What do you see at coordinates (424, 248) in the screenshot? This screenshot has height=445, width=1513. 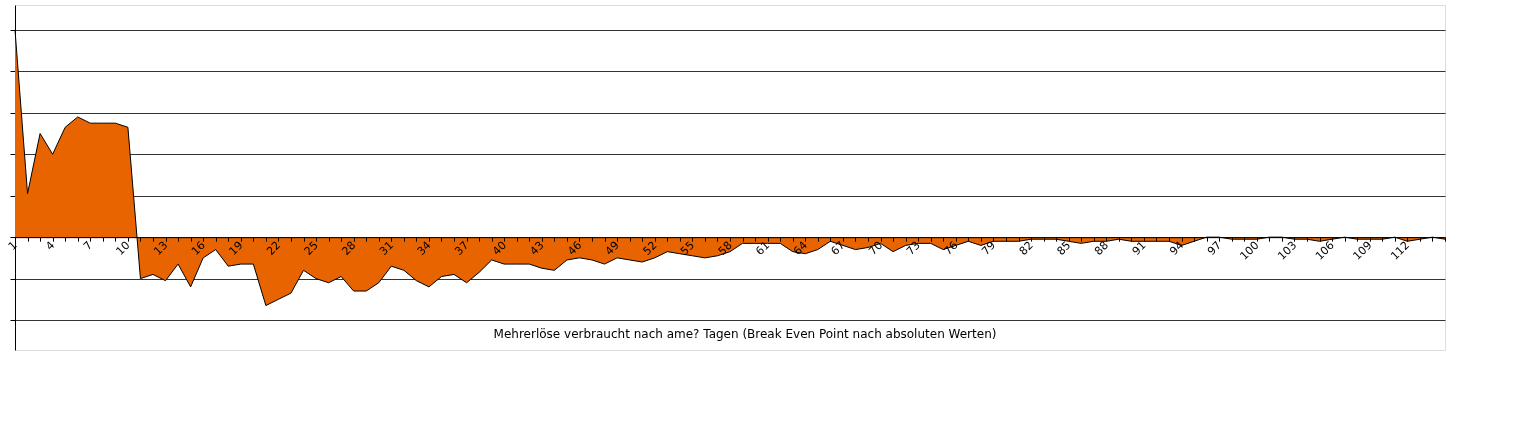 I see `x-tick-label: 34` at bounding box center [424, 248].